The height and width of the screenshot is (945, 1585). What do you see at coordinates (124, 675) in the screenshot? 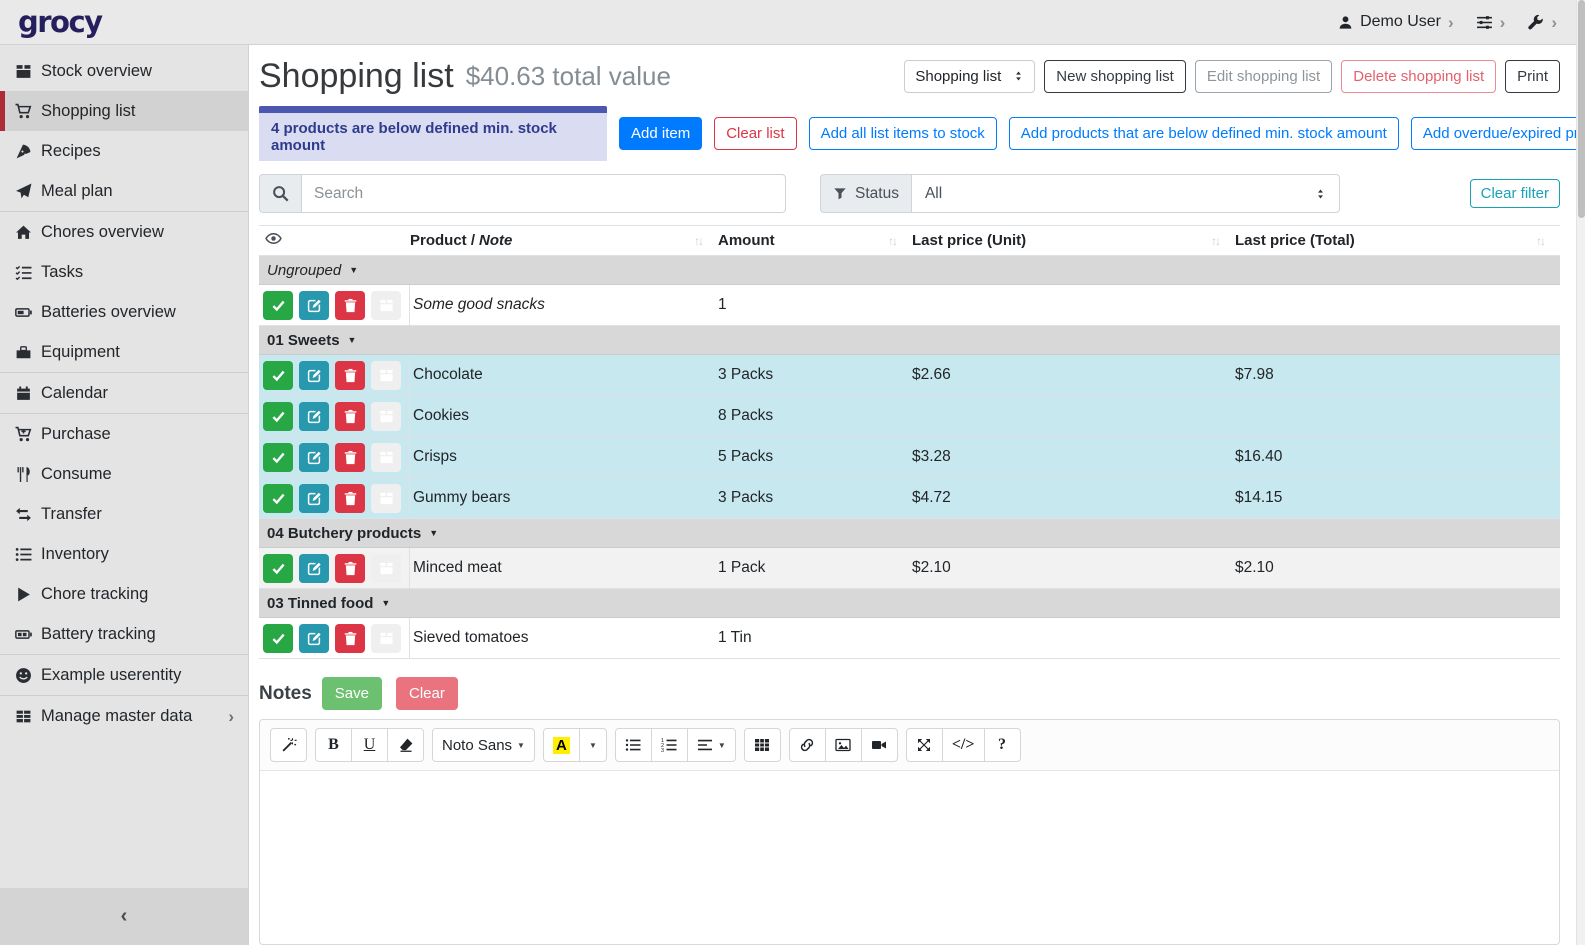
I see `sidebar-item-example-userentity: Example userentity` at bounding box center [124, 675].